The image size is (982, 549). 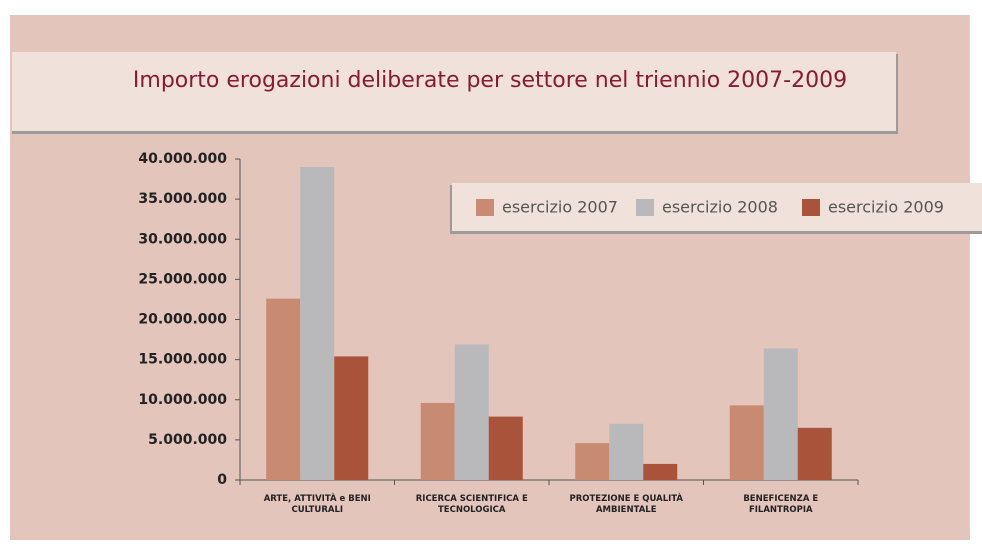 What do you see at coordinates (471, 504) in the screenshot?
I see `x-tick-label: RICERCA SCIENTIFICA E TECNOLOGICA` at bounding box center [471, 504].